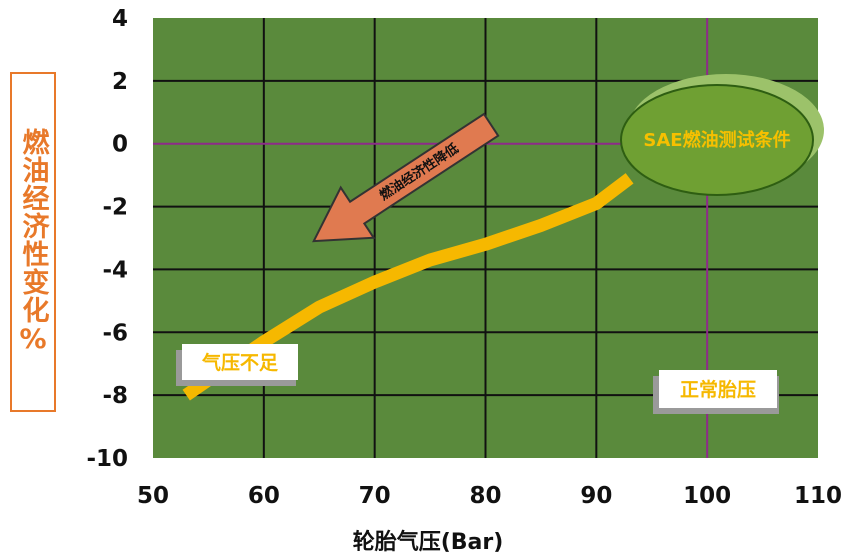 This screenshot has width=856, height=557. What do you see at coordinates (120, 145) in the screenshot?
I see `y-tick-label: 0` at bounding box center [120, 145].